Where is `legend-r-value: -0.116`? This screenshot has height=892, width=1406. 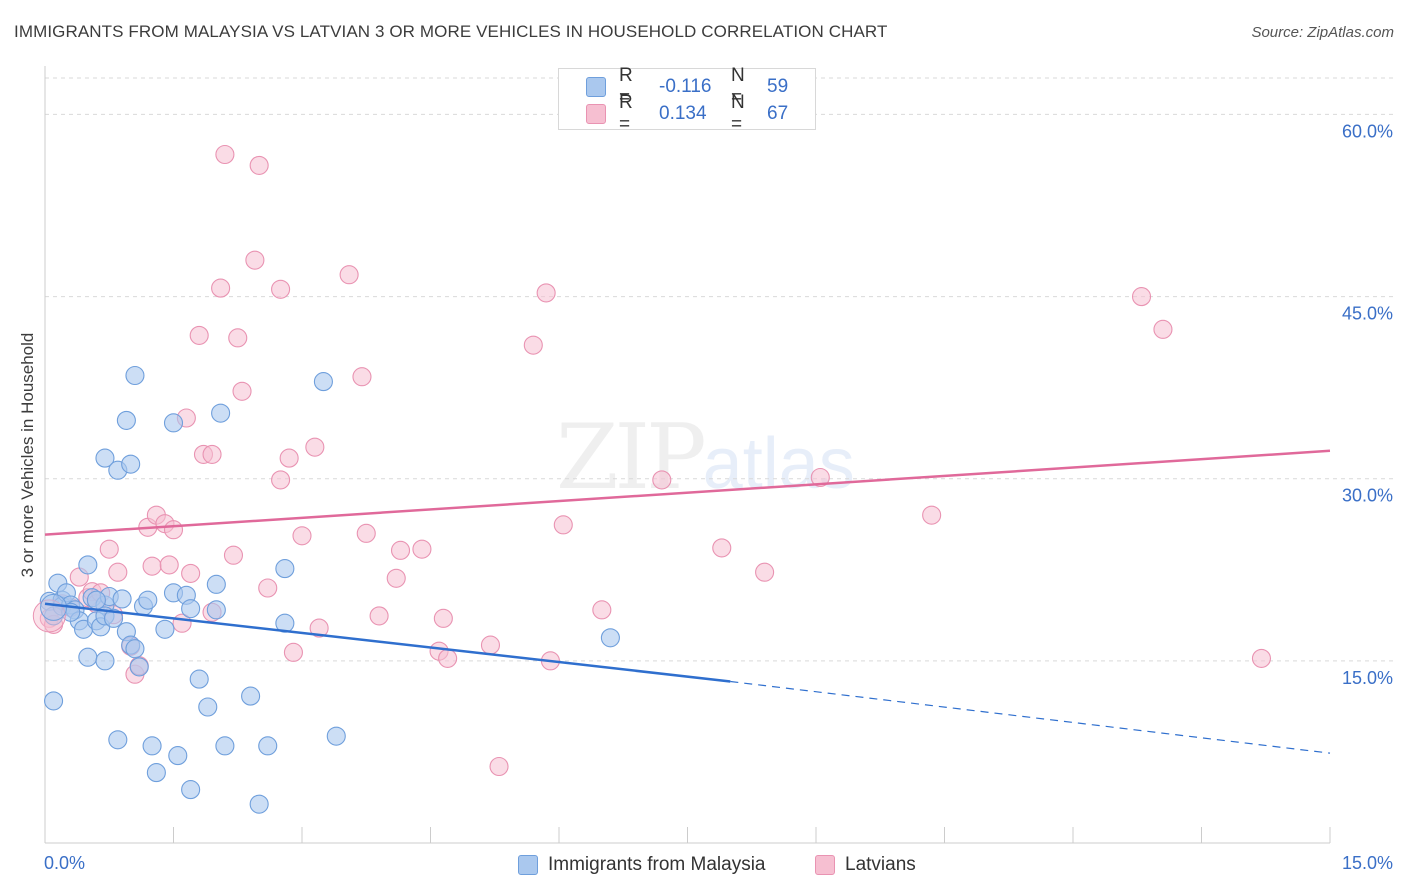 legend-r-value: -0.116 is located at coordinates (685, 86).